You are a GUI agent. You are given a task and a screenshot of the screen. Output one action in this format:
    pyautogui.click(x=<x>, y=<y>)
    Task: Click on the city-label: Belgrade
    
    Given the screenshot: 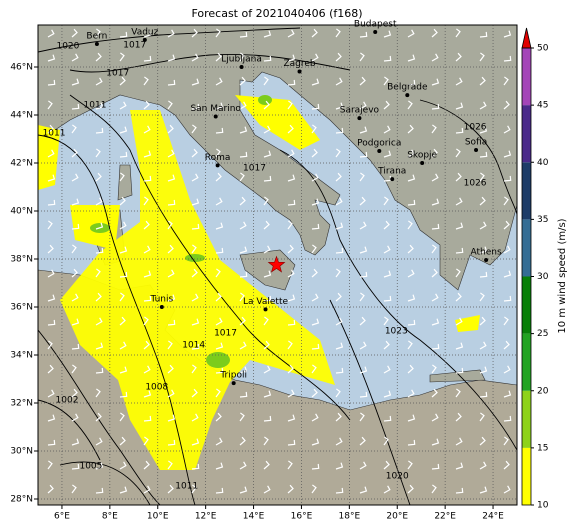 What is the action you would take?
    pyautogui.click(x=407, y=88)
    